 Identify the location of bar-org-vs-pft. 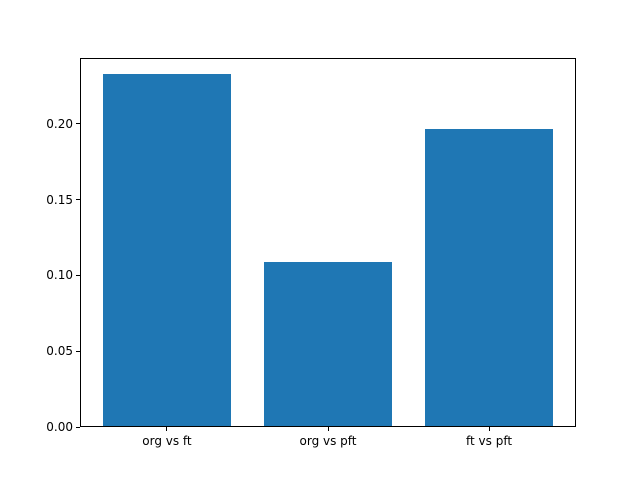
(328, 344).